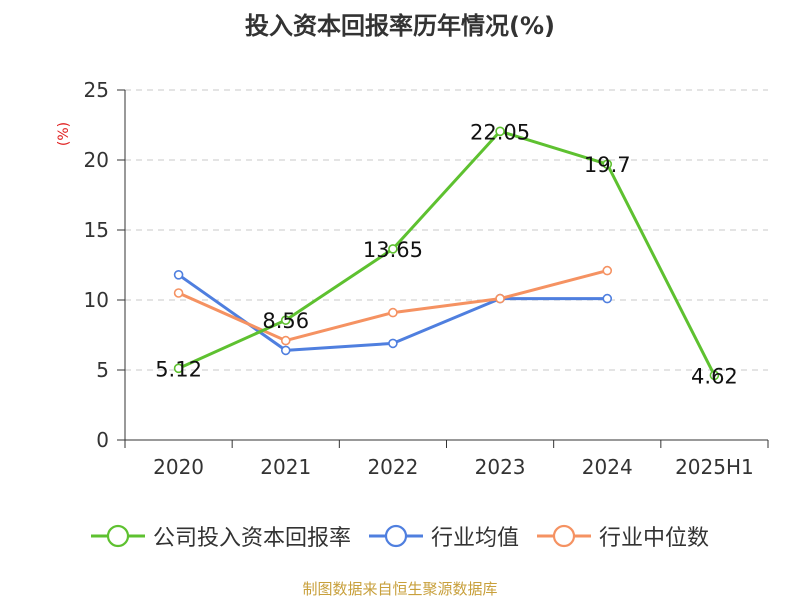 The width and height of the screenshot is (800, 600). What do you see at coordinates (500, 467) in the screenshot?
I see `x-tick-label: 2023` at bounding box center [500, 467].